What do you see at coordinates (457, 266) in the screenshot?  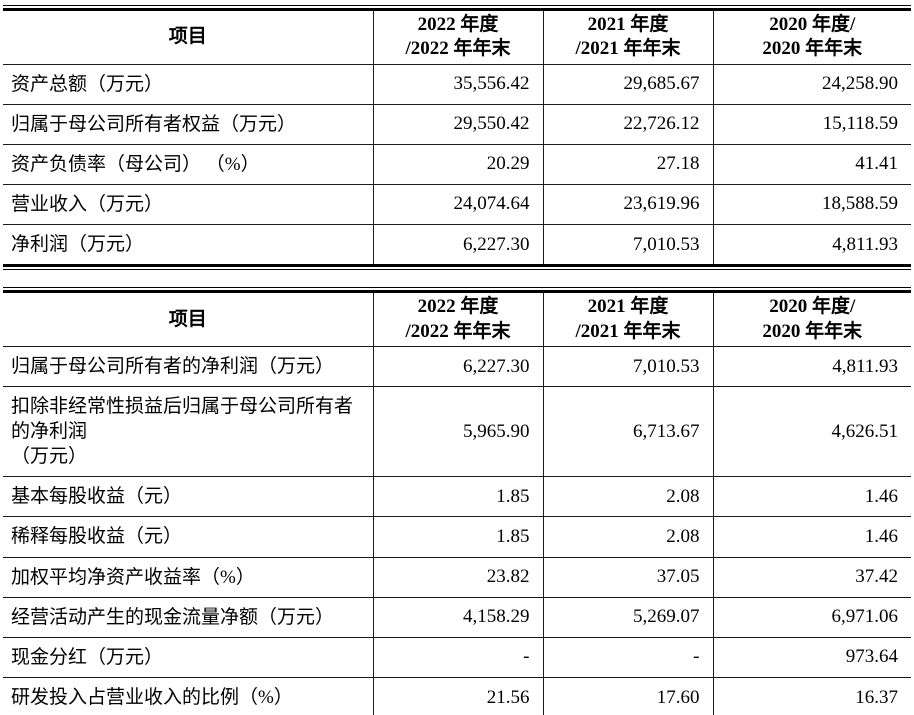 I see `table-bottom-thick-rule` at bounding box center [457, 266].